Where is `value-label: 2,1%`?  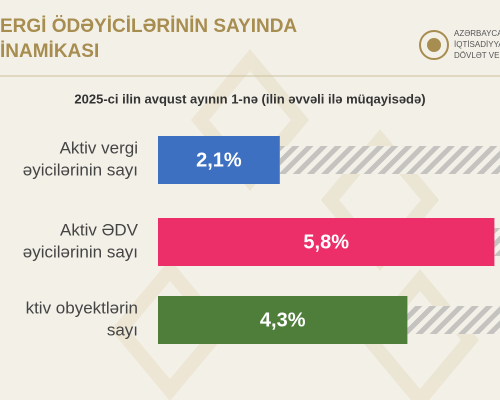 value-label: 2,1% is located at coordinates (219, 160).